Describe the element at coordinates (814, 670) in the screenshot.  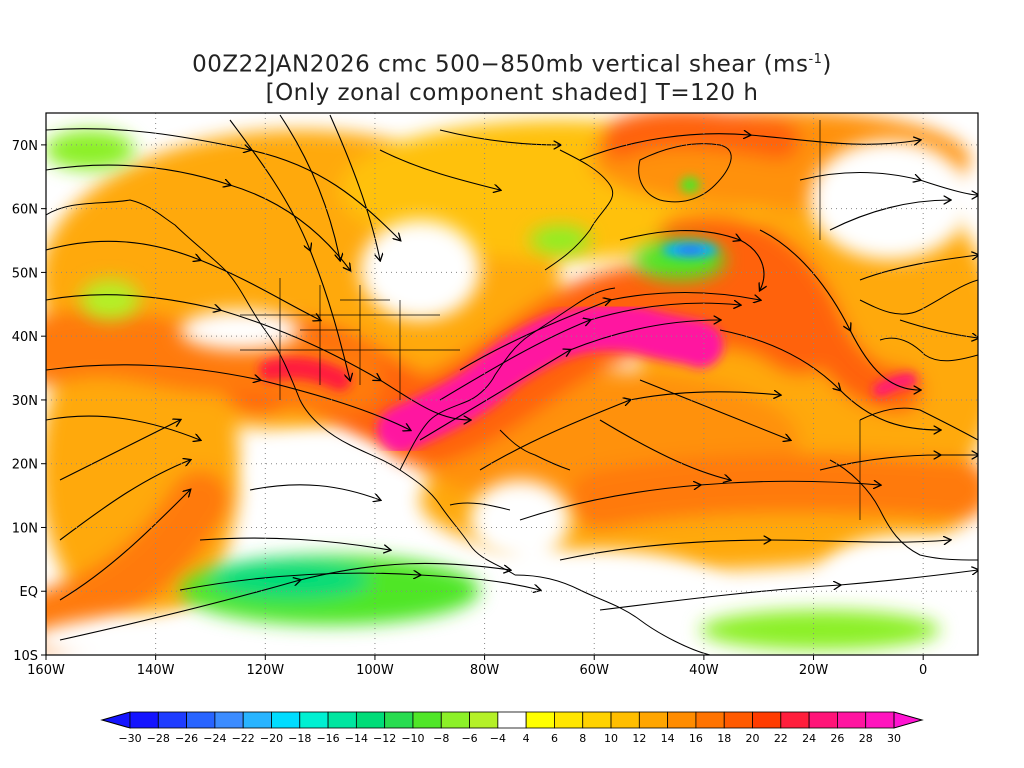
I see `x-tick-label: 20W` at that location.